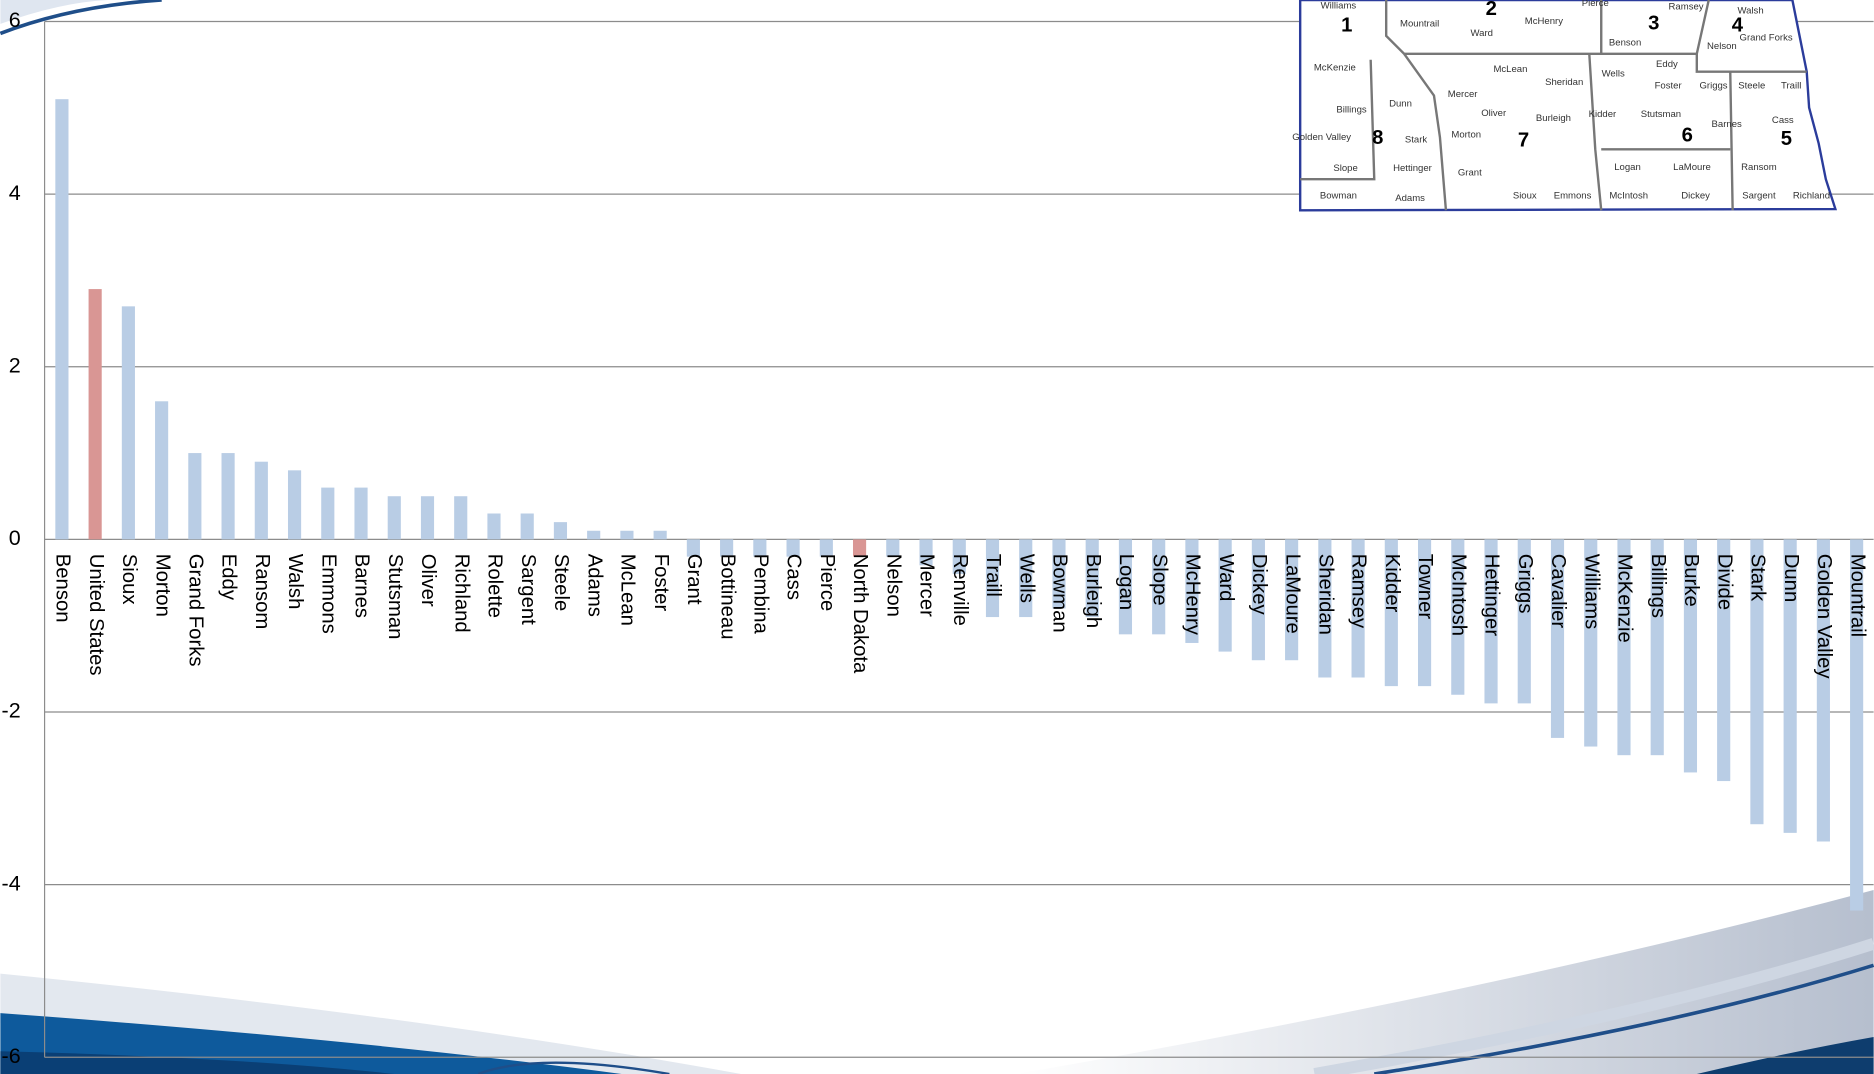  What do you see at coordinates (1692, 167) in the screenshot?
I see `county-label: LaMoure` at bounding box center [1692, 167].